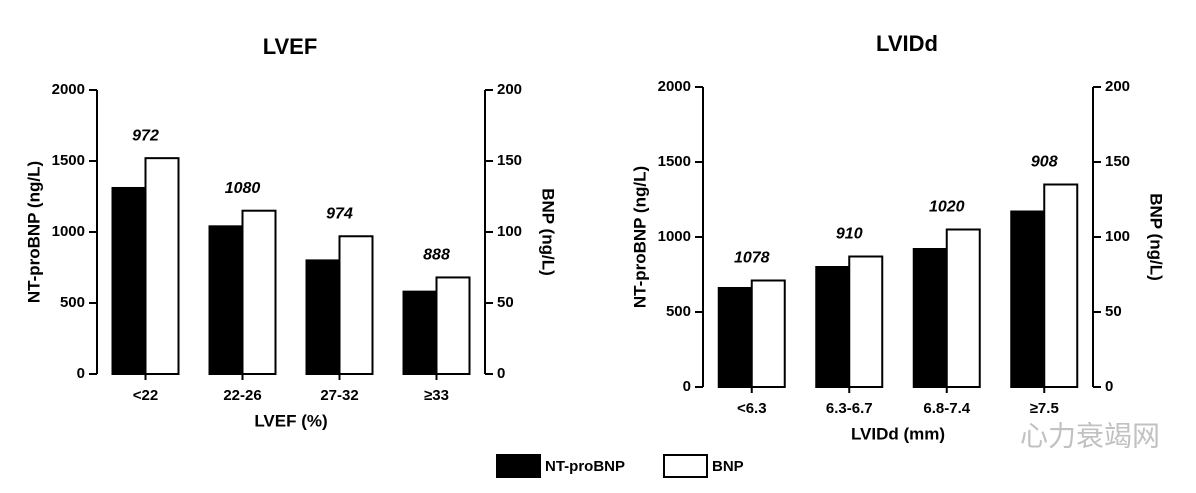 This screenshot has height=493, width=1196. Describe the element at coordinates (1044, 162) in the screenshot. I see `annotation: 908` at that location.